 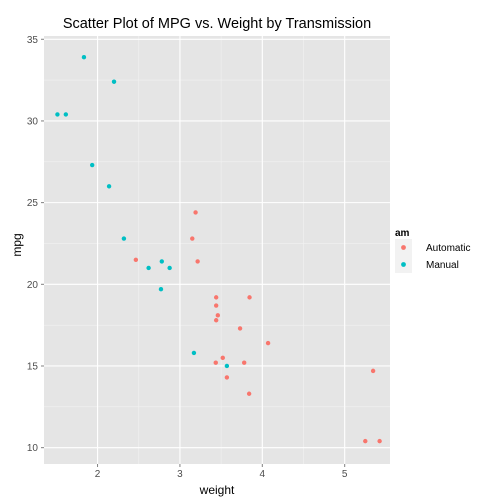 I want to click on x-tick-label: 5, so click(x=345, y=474).